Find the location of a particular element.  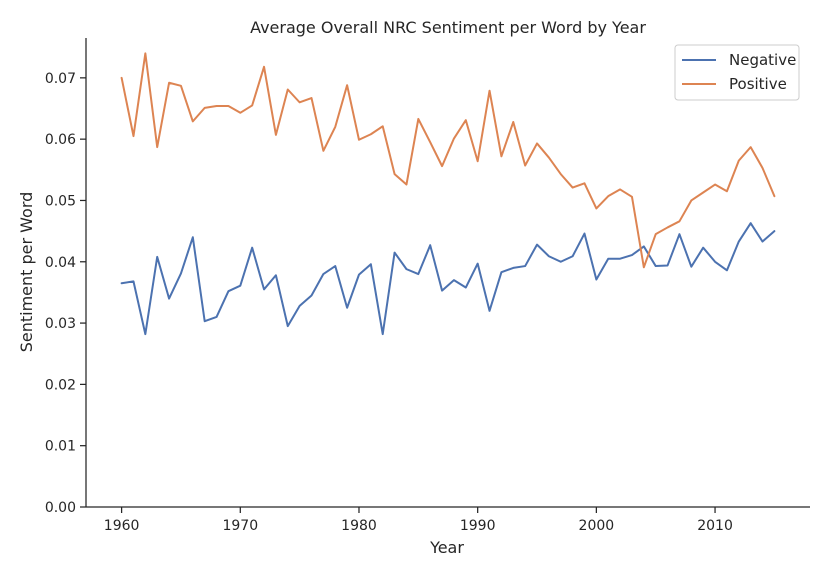

legend-label-positive: Positive is located at coordinates (758, 84).